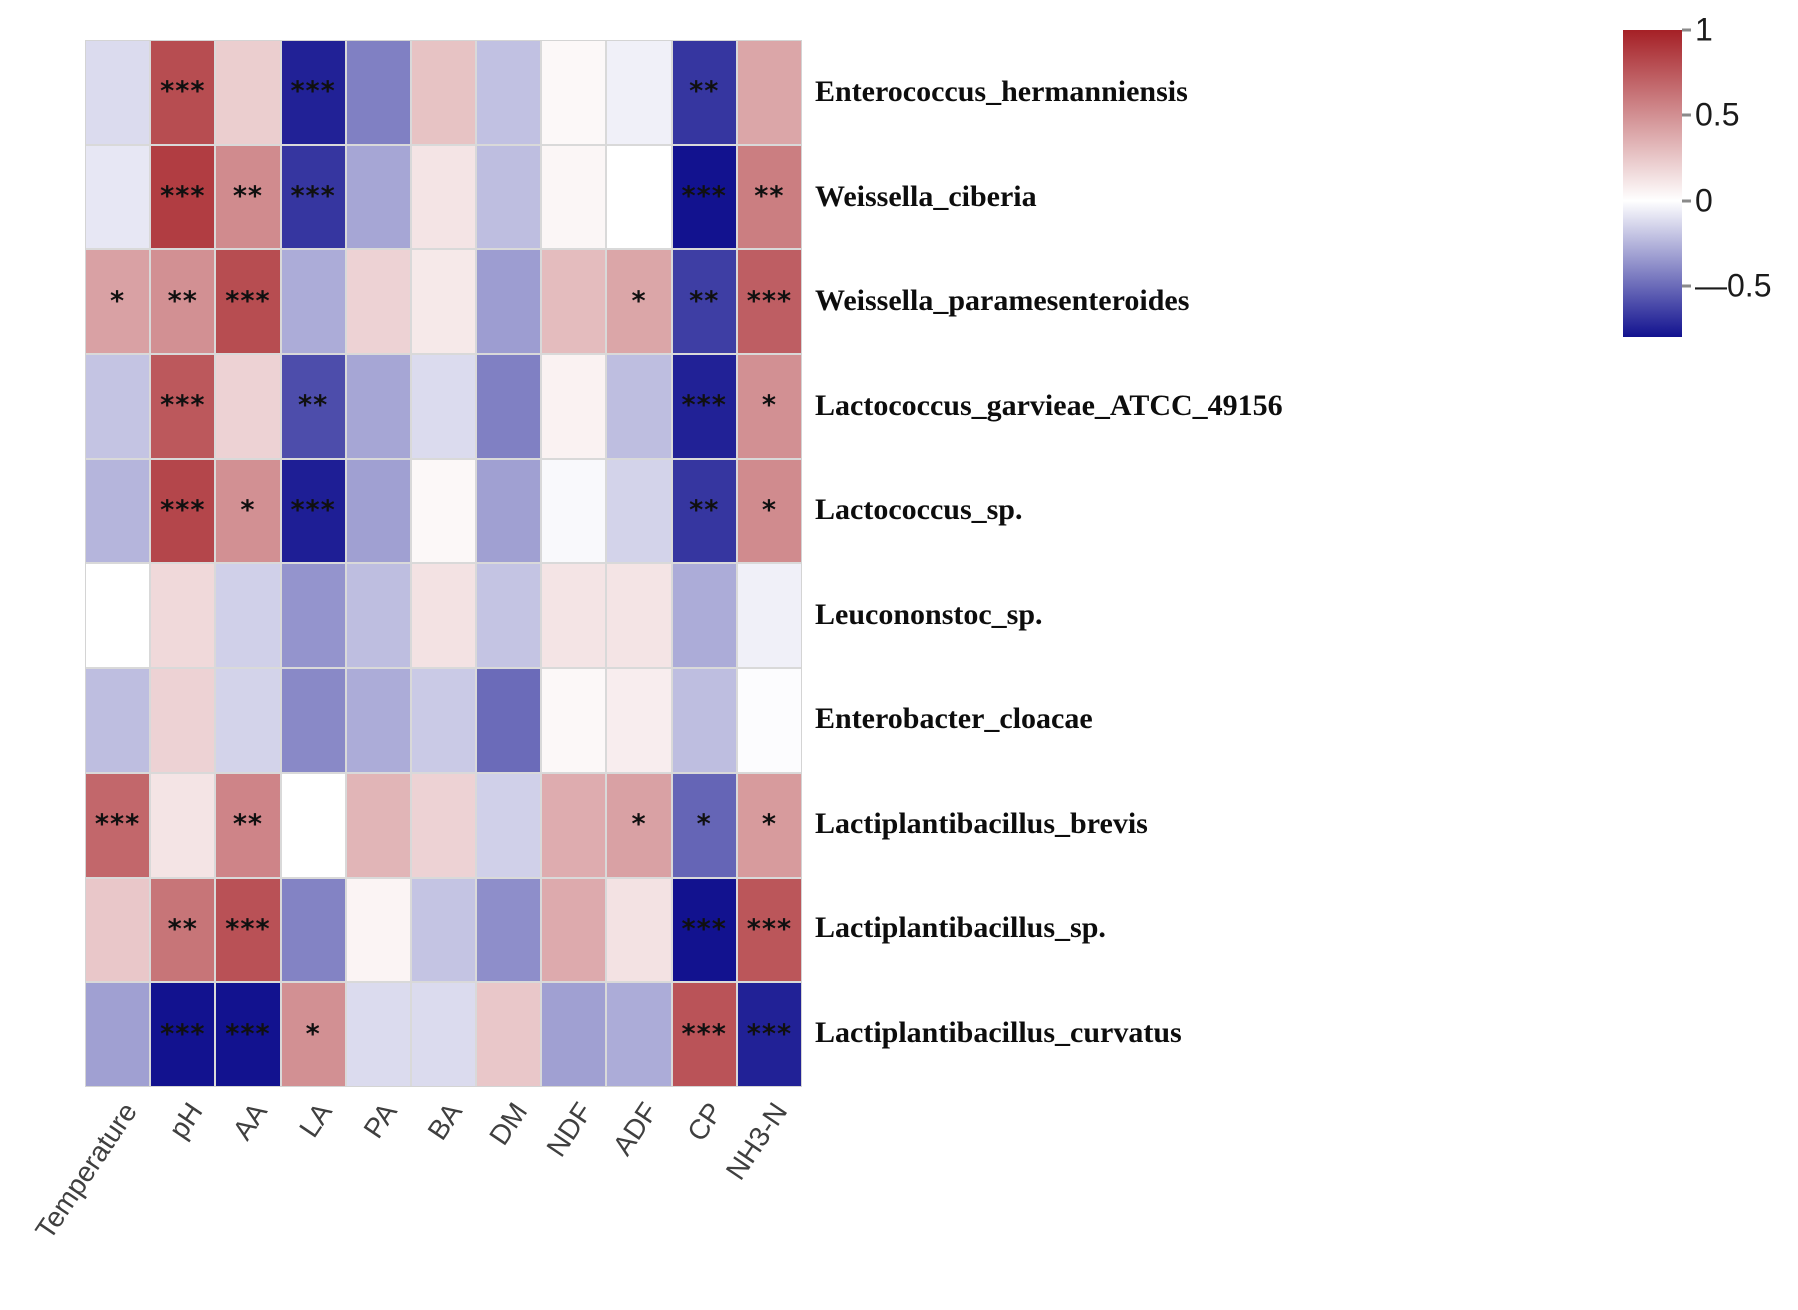 The image size is (1798, 1310). I want to click on row-label: Lactococcus_garvieae_ATCC_49156, so click(1049, 405).